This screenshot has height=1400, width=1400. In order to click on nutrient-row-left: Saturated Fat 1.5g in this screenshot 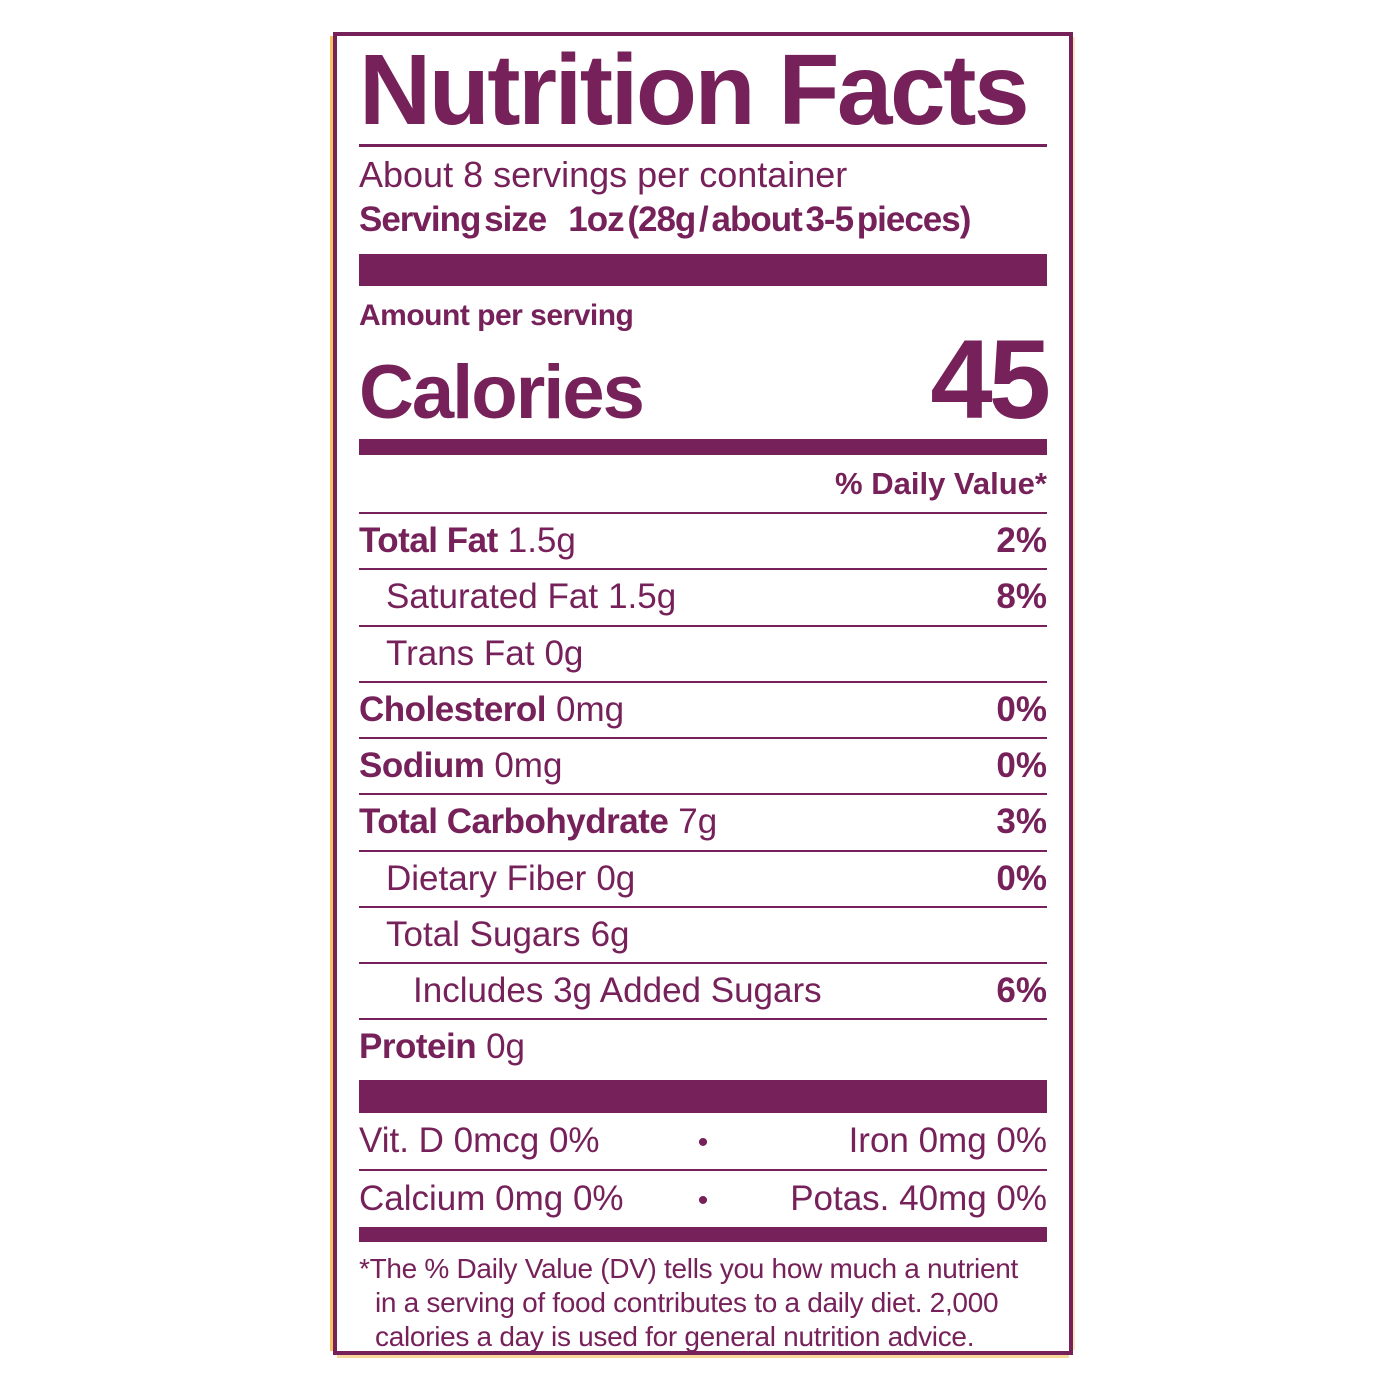, I will do `click(531, 597)`.